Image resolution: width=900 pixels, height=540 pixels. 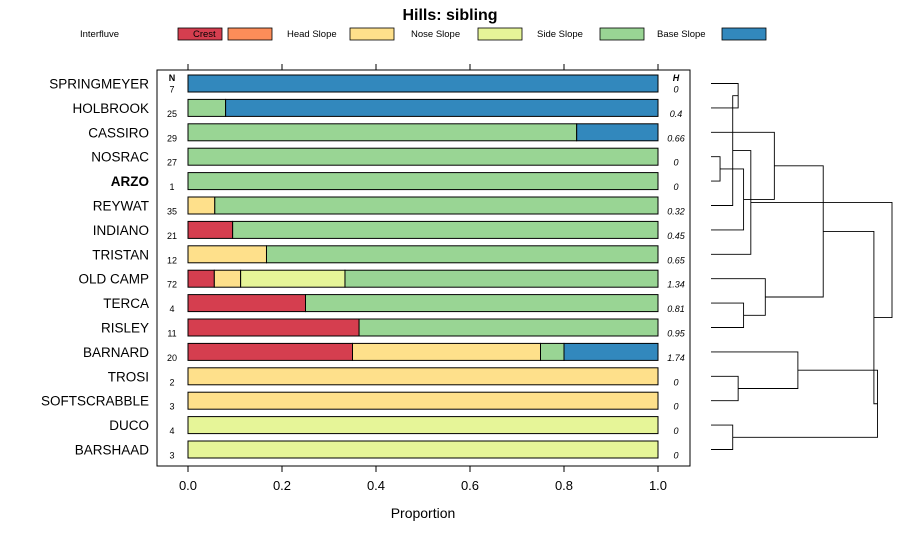 What do you see at coordinates (312, 34) in the screenshot?
I see `legend-label-head-slope: Head Slope` at bounding box center [312, 34].